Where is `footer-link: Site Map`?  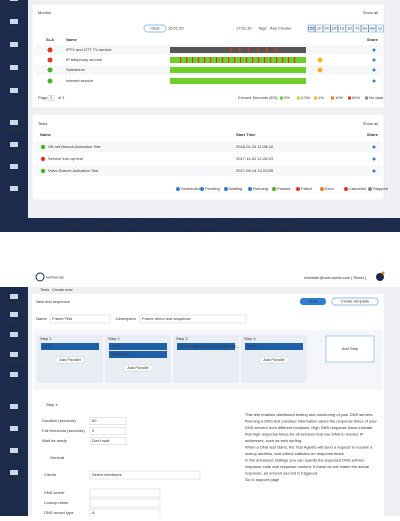 footer-link: Site Map is located at coordinates (158, 224).